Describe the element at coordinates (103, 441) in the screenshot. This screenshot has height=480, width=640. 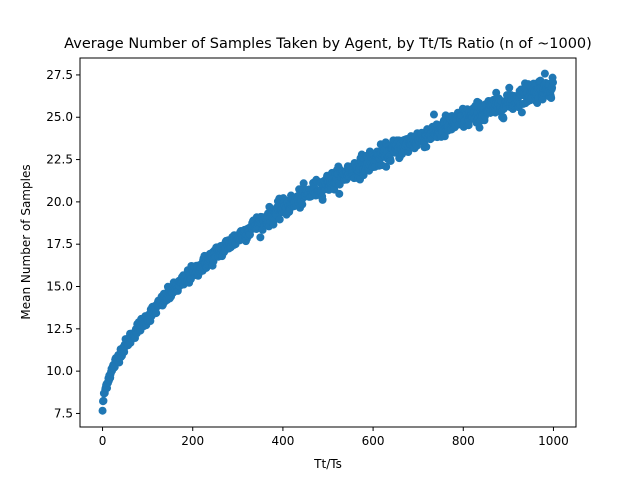
I see `x-tick-label: 0` at that location.